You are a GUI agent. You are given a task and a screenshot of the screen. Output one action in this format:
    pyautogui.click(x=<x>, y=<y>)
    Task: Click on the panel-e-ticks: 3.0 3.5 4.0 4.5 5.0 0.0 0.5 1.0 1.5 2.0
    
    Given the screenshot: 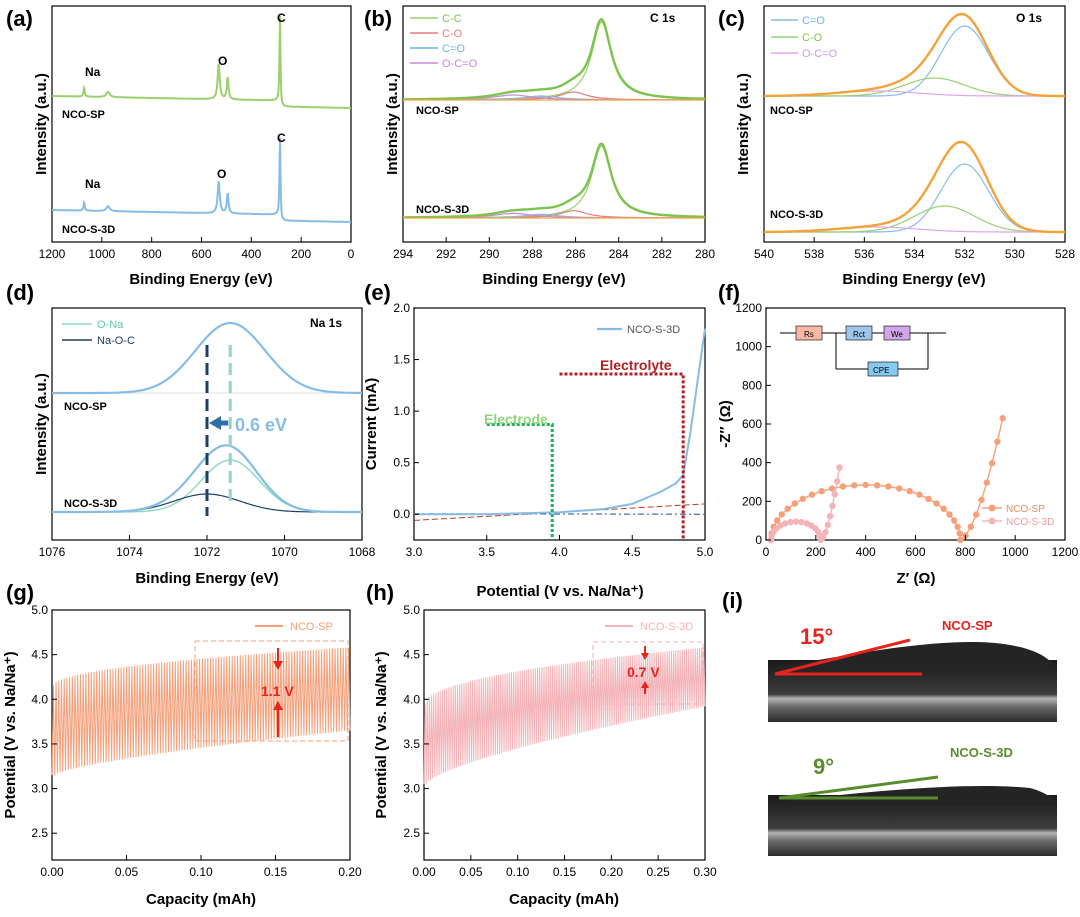 What is the action you would take?
    pyautogui.click(x=553, y=430)
    